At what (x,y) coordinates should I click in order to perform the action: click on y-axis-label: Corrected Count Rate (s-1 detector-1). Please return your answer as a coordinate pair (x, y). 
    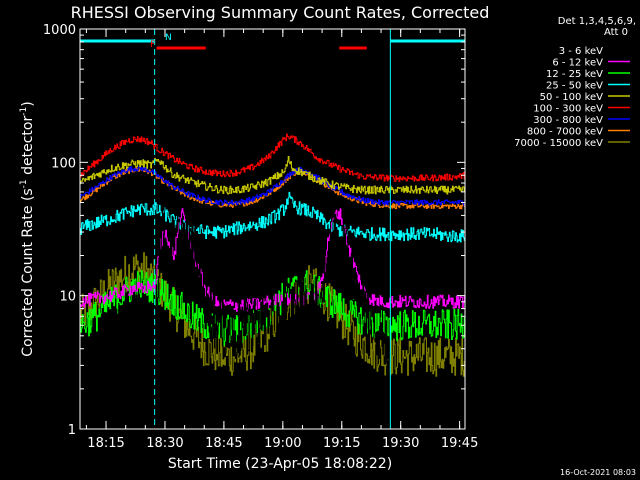
    Looking at the image, I should click on (27, 228).